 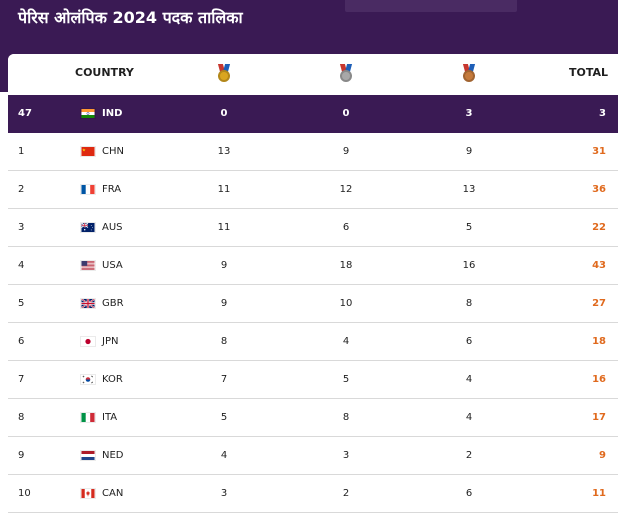 What do you see at coordinates (346, 189) in the screenshot?
I see `silver-count-cell: 12` at bounding box center [346, 189].